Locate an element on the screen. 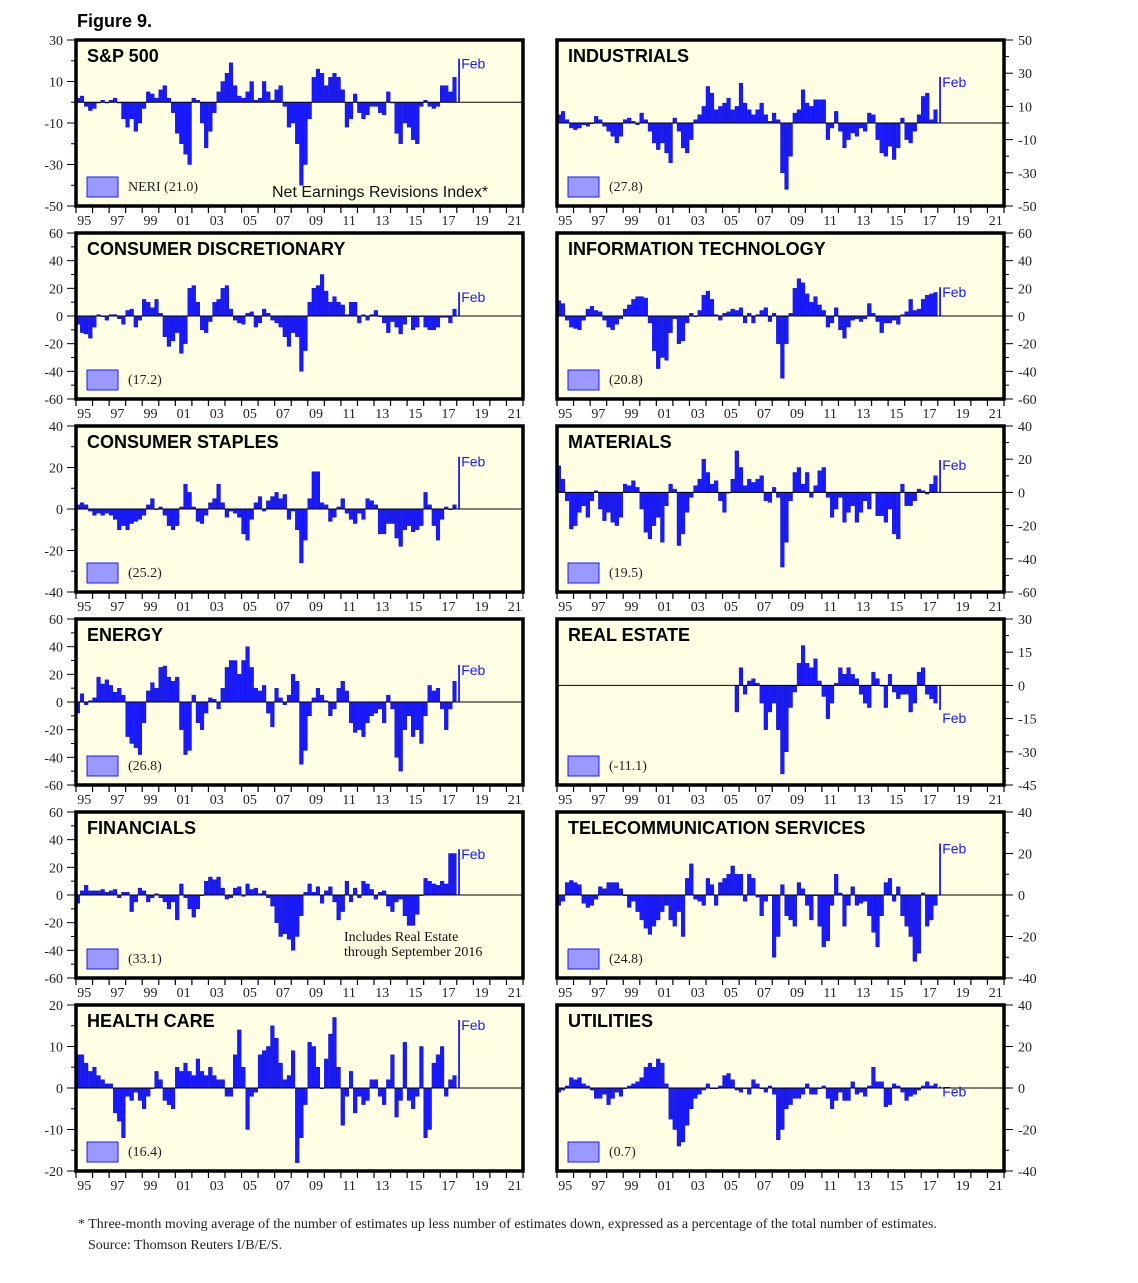  legend-label: (17.2) is located at coordinates (145, 380).